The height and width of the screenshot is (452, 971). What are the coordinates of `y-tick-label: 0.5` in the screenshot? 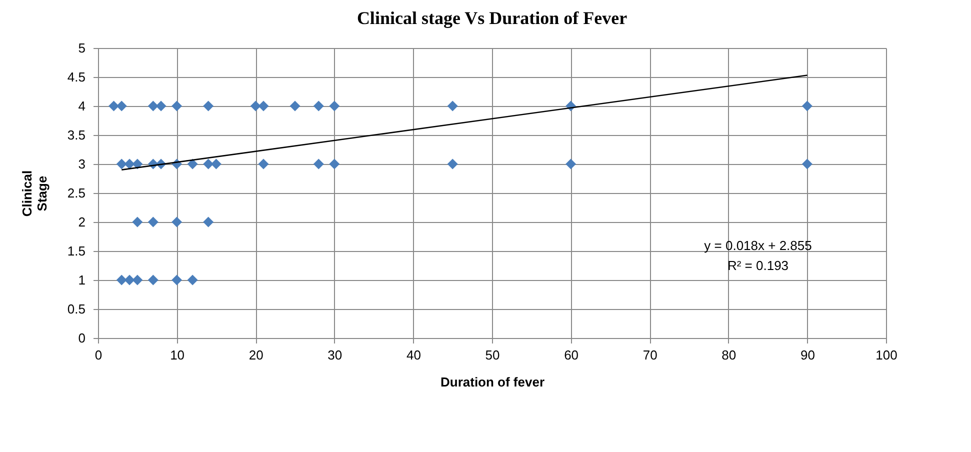 It's located at (76, 309).